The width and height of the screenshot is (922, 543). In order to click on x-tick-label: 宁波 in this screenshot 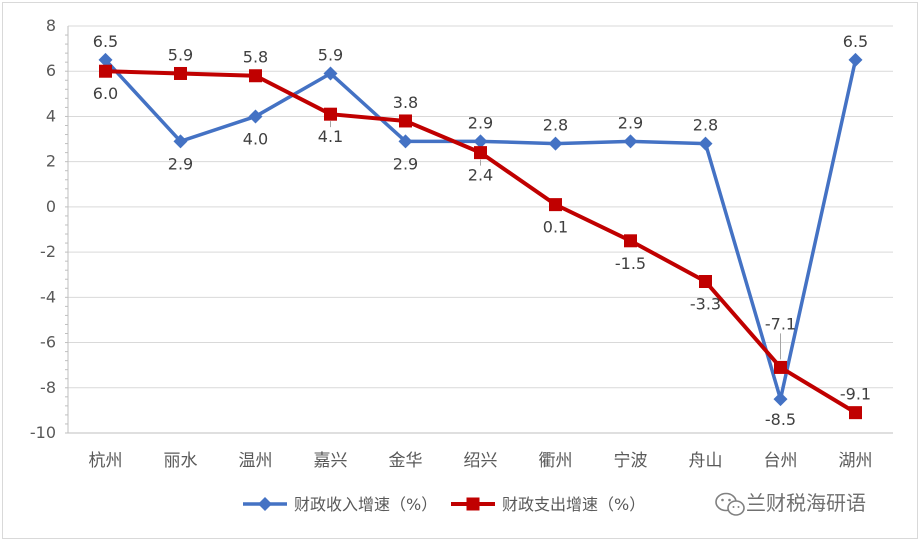, I will do `click(631, 461)`.